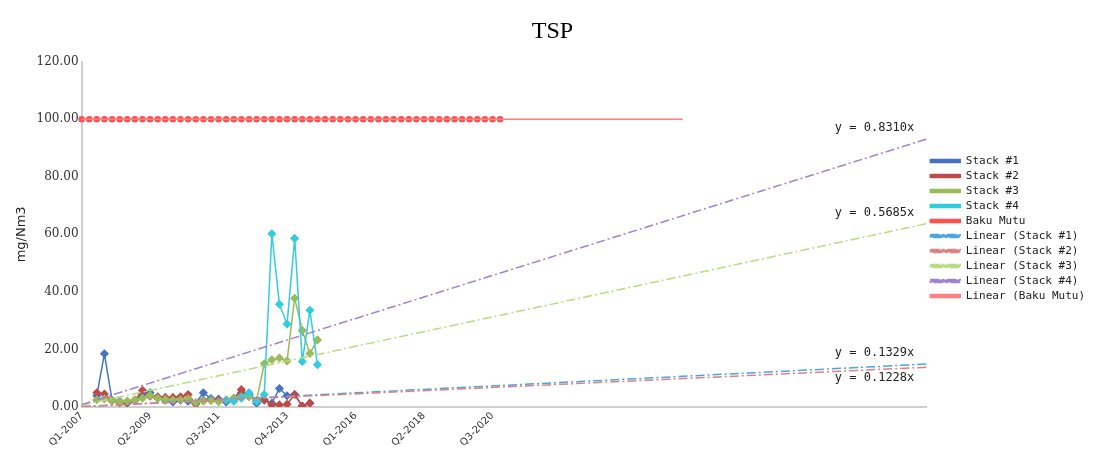 Image resolution: width=1105 pixels, height=457 pixels. Describe the element at coordinates (874, 127) in the screenshot. I see `annotation: y = 0.8310x` at that location.